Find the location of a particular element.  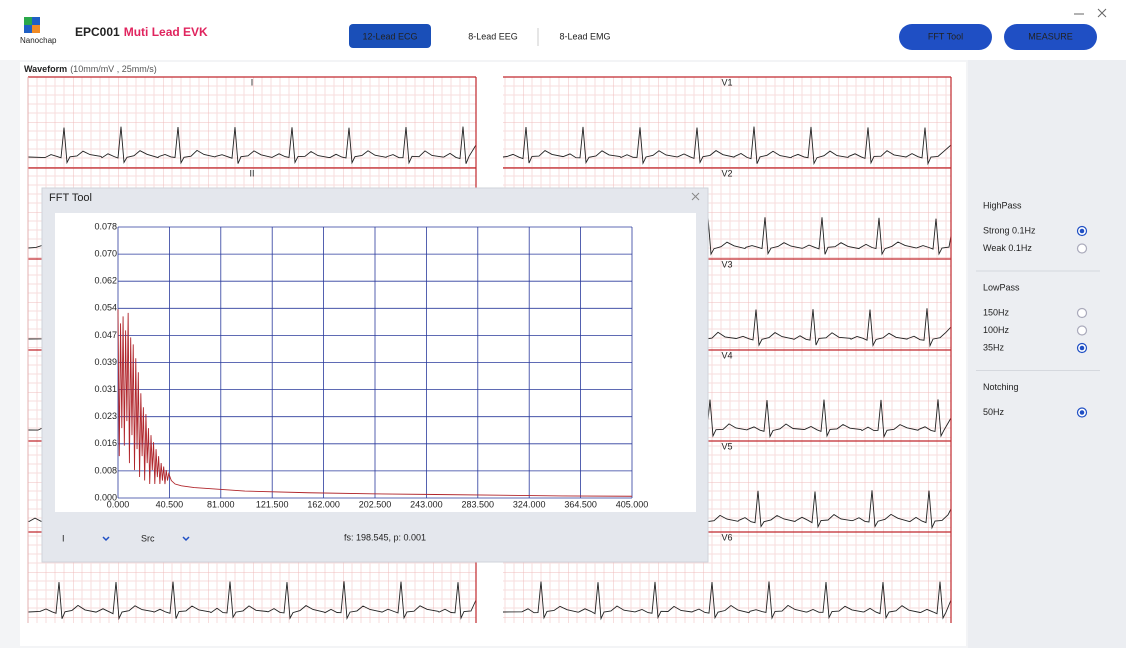

x-tick-label: 202.500 is located at coordinates (375, 504).